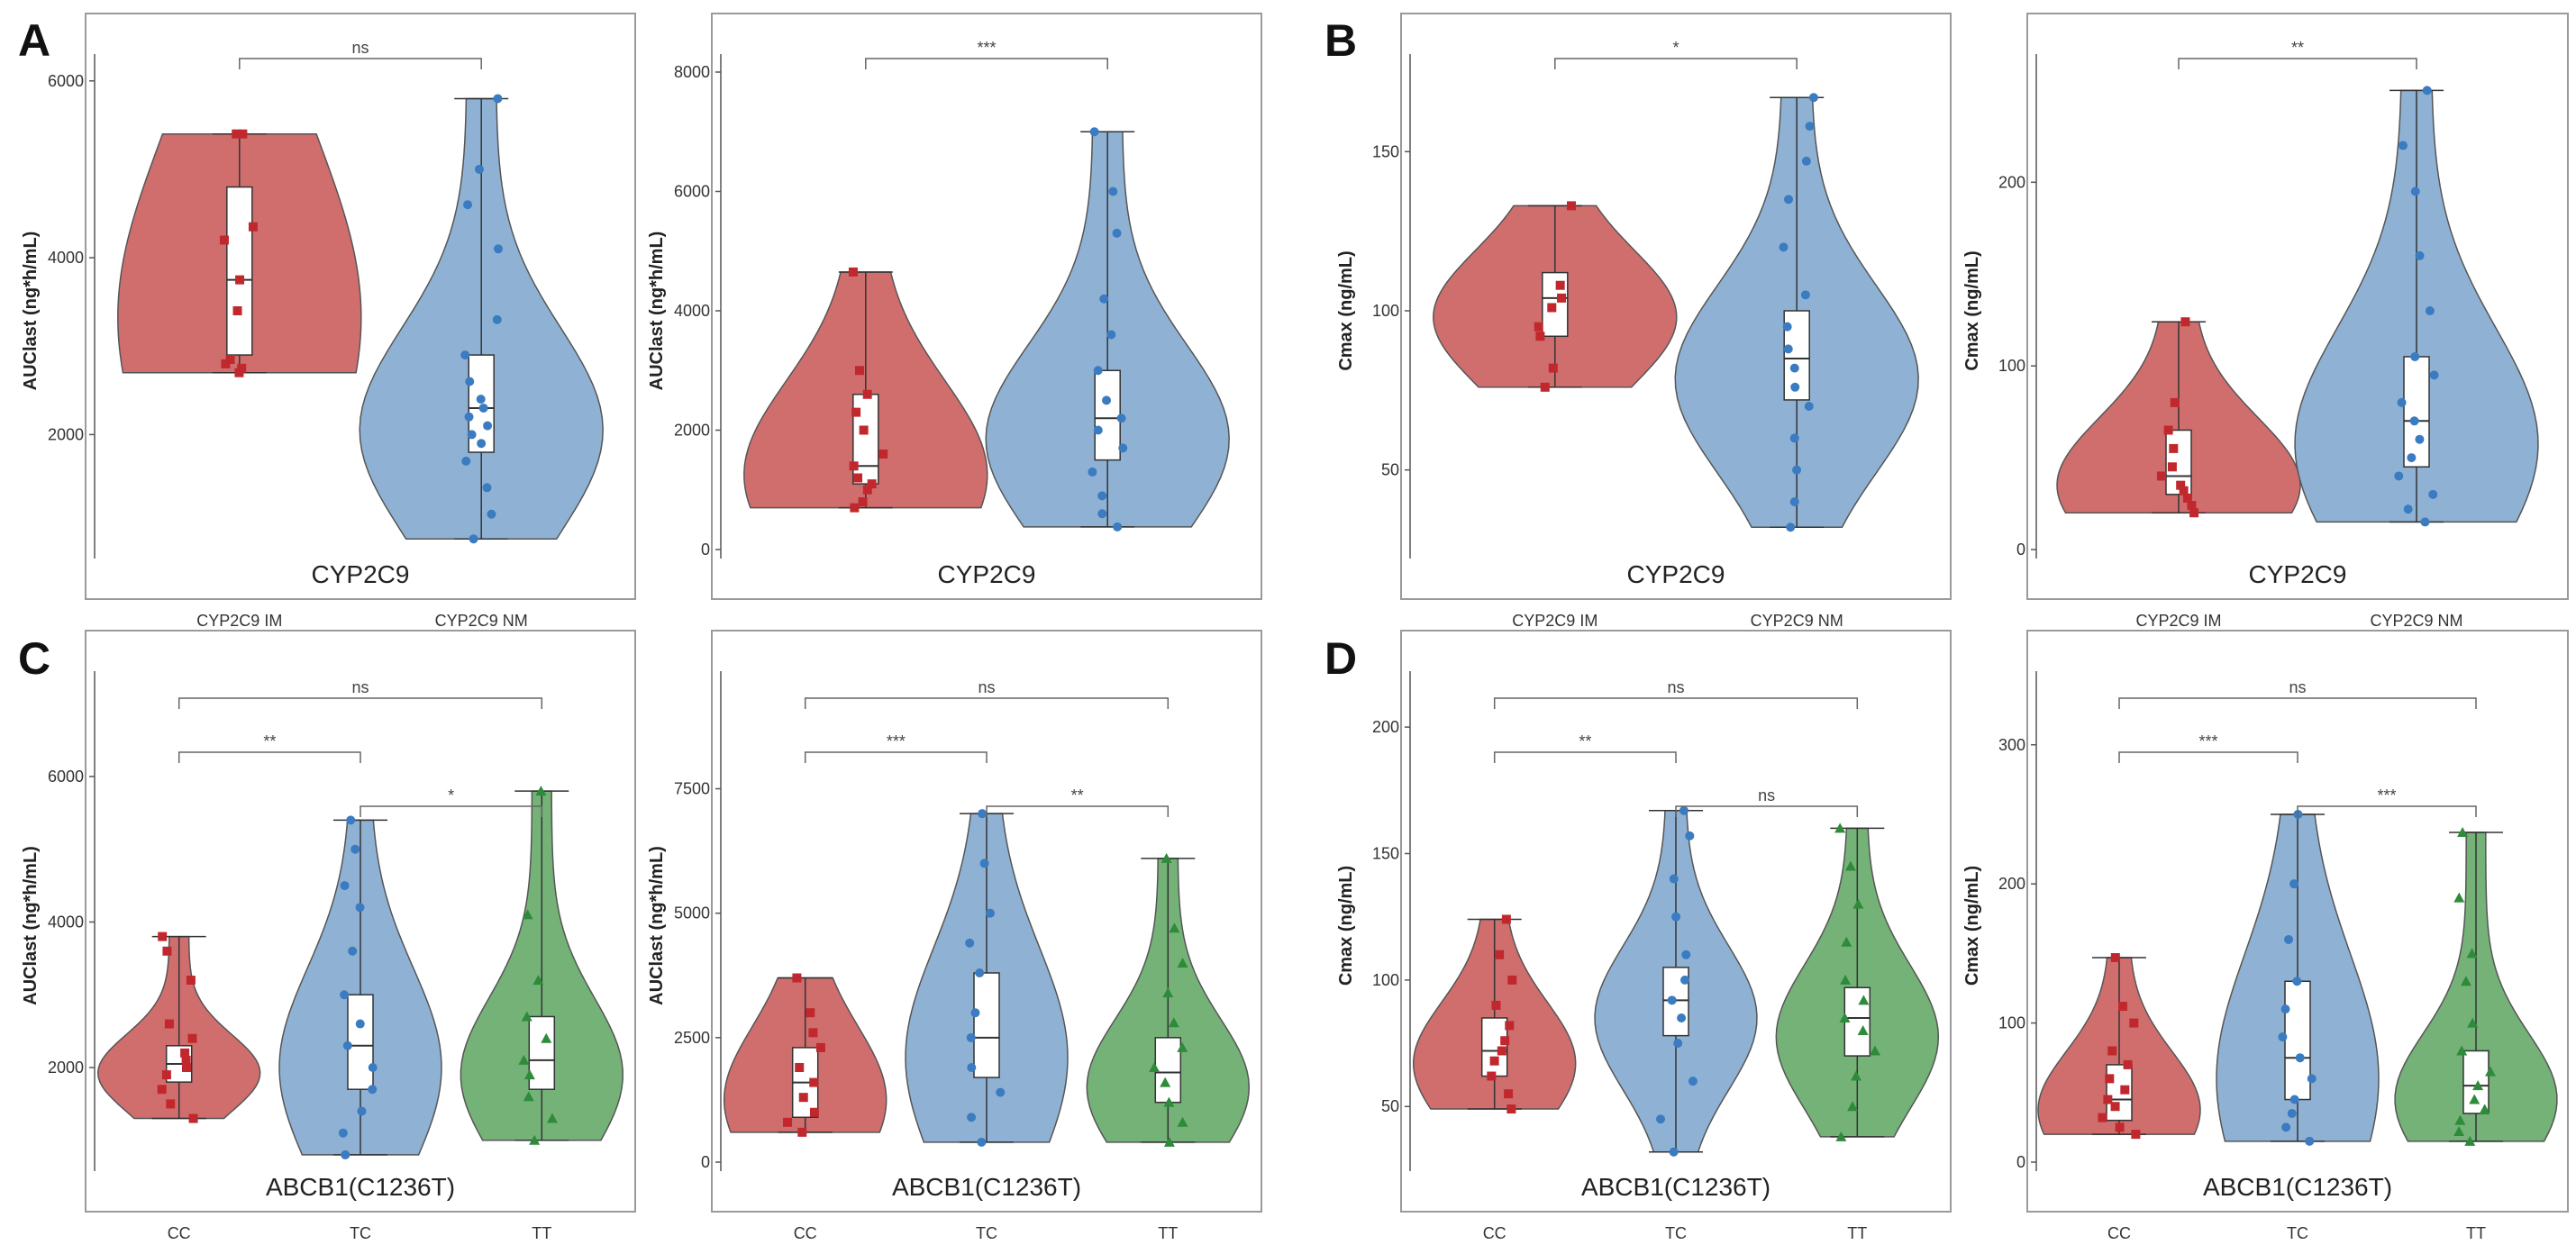 The height and width of the screenshot is (1245, 2576). Describe the element at coordinates (34, 40) in the screenshot. I see `panel-letter-a: A` at that location.